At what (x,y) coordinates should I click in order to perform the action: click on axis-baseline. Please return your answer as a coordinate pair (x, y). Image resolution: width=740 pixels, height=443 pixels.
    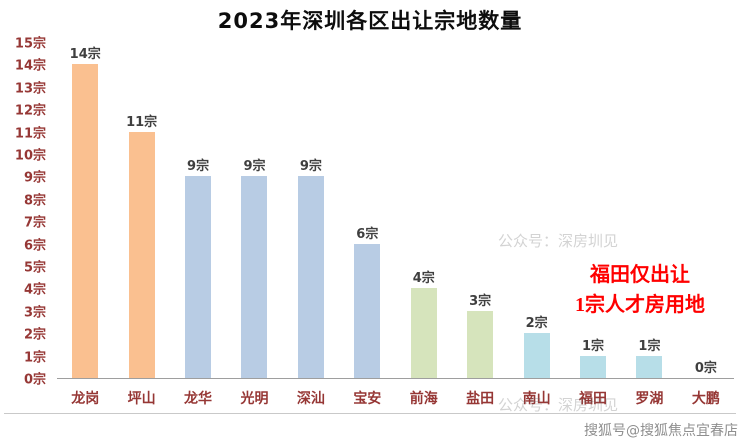
    Looking at the image, I should click on (370, 413).